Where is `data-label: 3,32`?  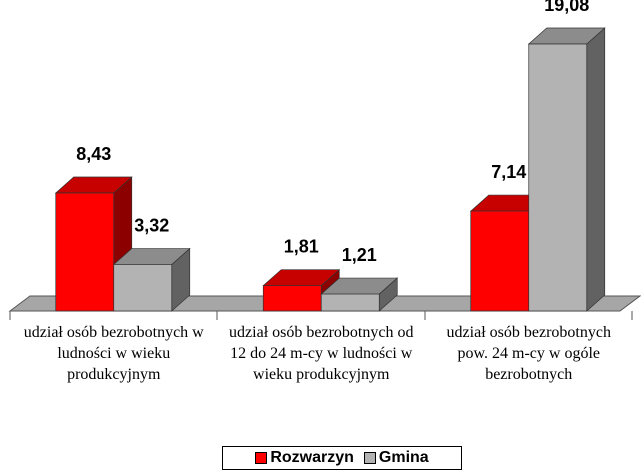 data-label: 3,32 is located at coordinates (151, 225).